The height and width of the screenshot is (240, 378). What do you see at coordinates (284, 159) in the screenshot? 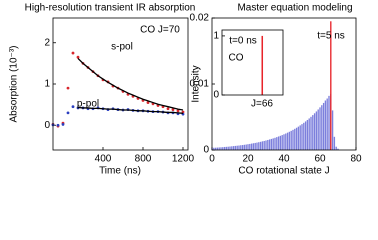
I see `x-tick-label: 40` at bounding box center [284, 159].